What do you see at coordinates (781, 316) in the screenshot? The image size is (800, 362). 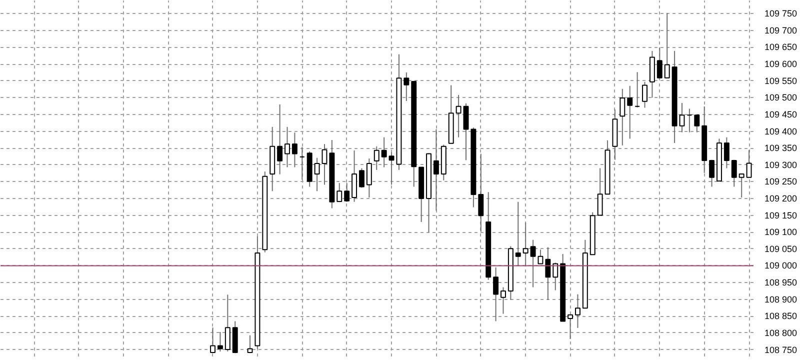 I see `y-tick-label: 108 850` at bounding box center [781, 316].